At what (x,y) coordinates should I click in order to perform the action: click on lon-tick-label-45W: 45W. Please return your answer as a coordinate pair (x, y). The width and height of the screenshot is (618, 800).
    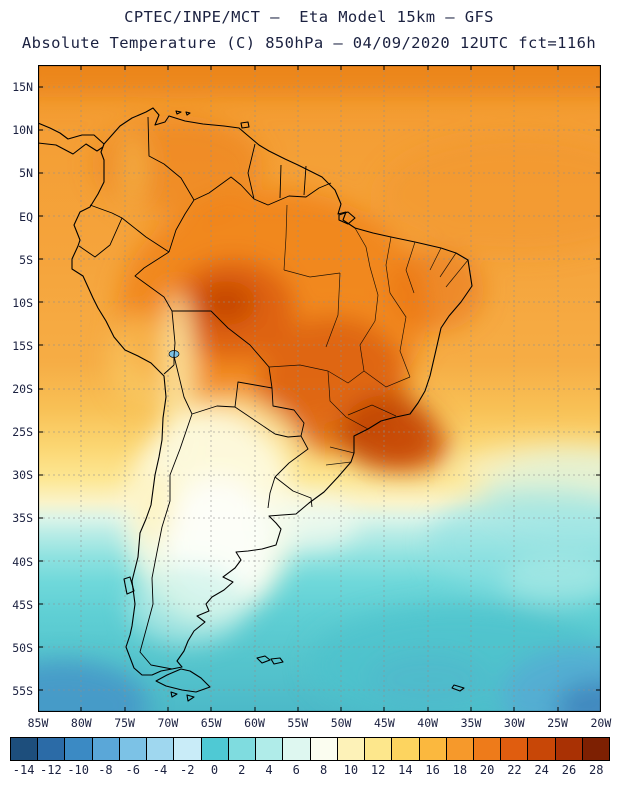
    Looking at the image, I should click on (384, 723).